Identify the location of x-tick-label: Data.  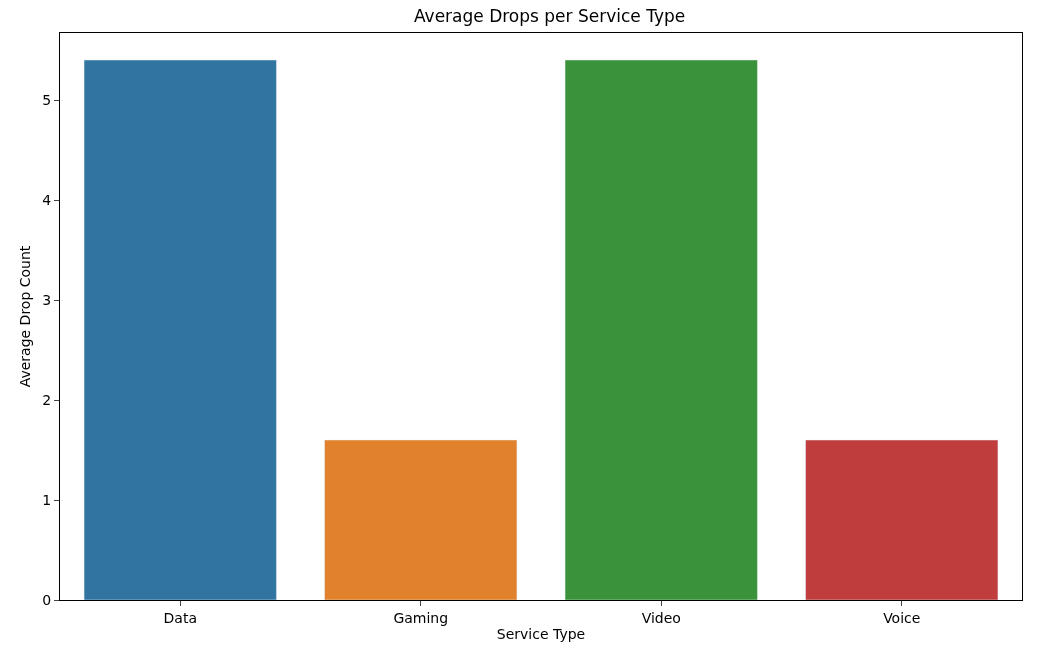
(180, 617).